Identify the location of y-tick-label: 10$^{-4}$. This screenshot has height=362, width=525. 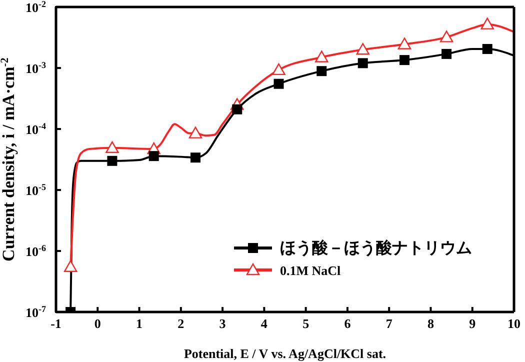
(36, 129).